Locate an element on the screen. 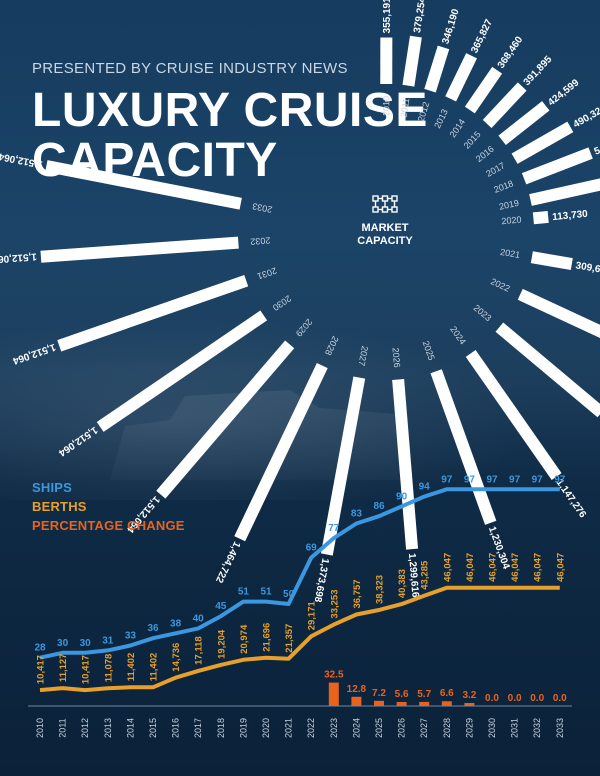 This screenshot has width=600, height=776. x-tick-label: 2018 is located at coordinates (221, 728).